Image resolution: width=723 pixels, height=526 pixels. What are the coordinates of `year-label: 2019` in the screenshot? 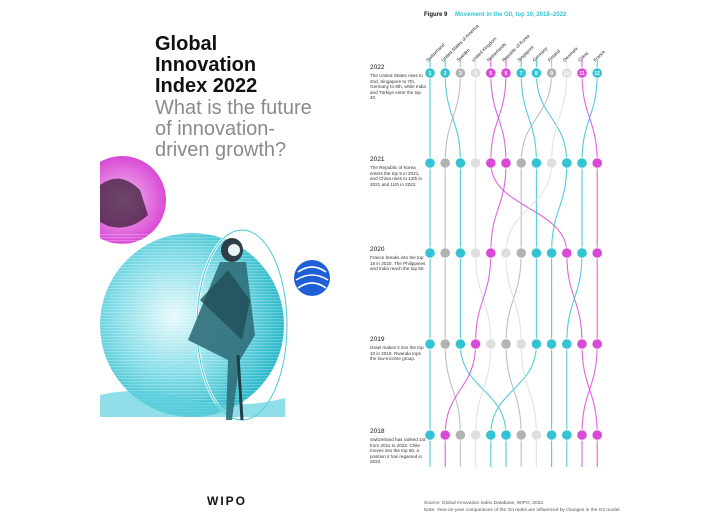 It's located at (377, 339).